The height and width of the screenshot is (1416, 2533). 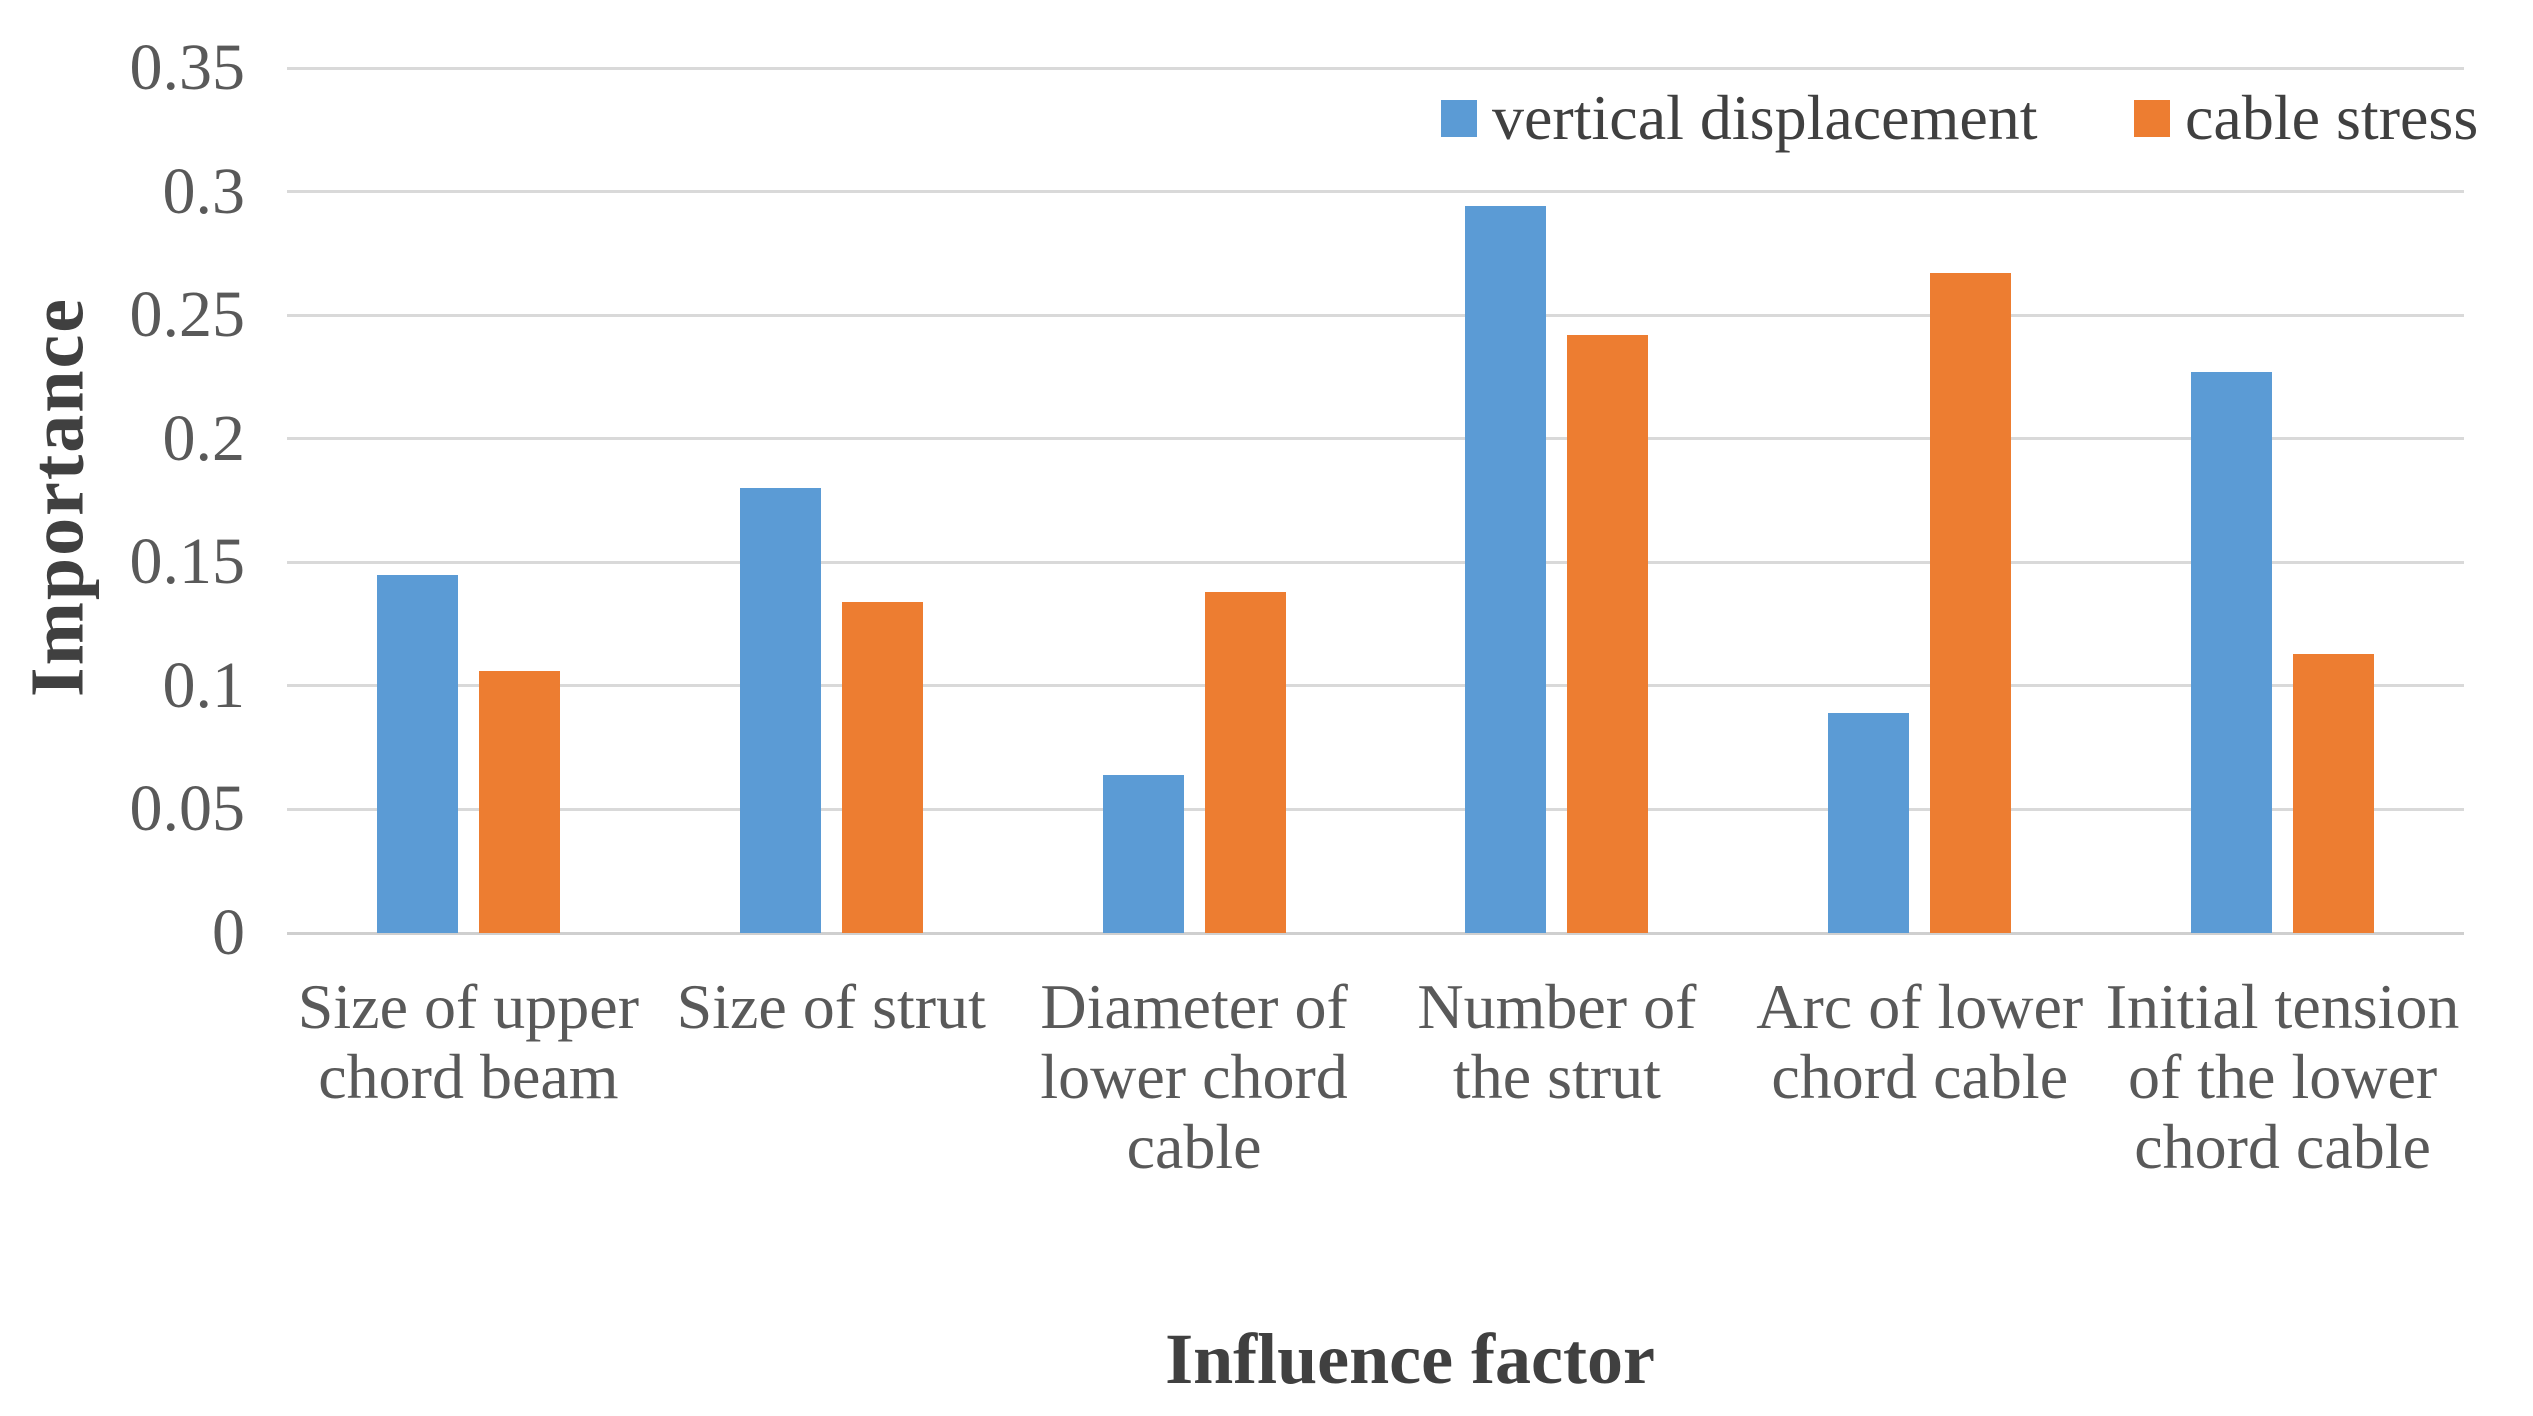 I want to click on bar-series0-cat3, so click(x=1506, y=569).